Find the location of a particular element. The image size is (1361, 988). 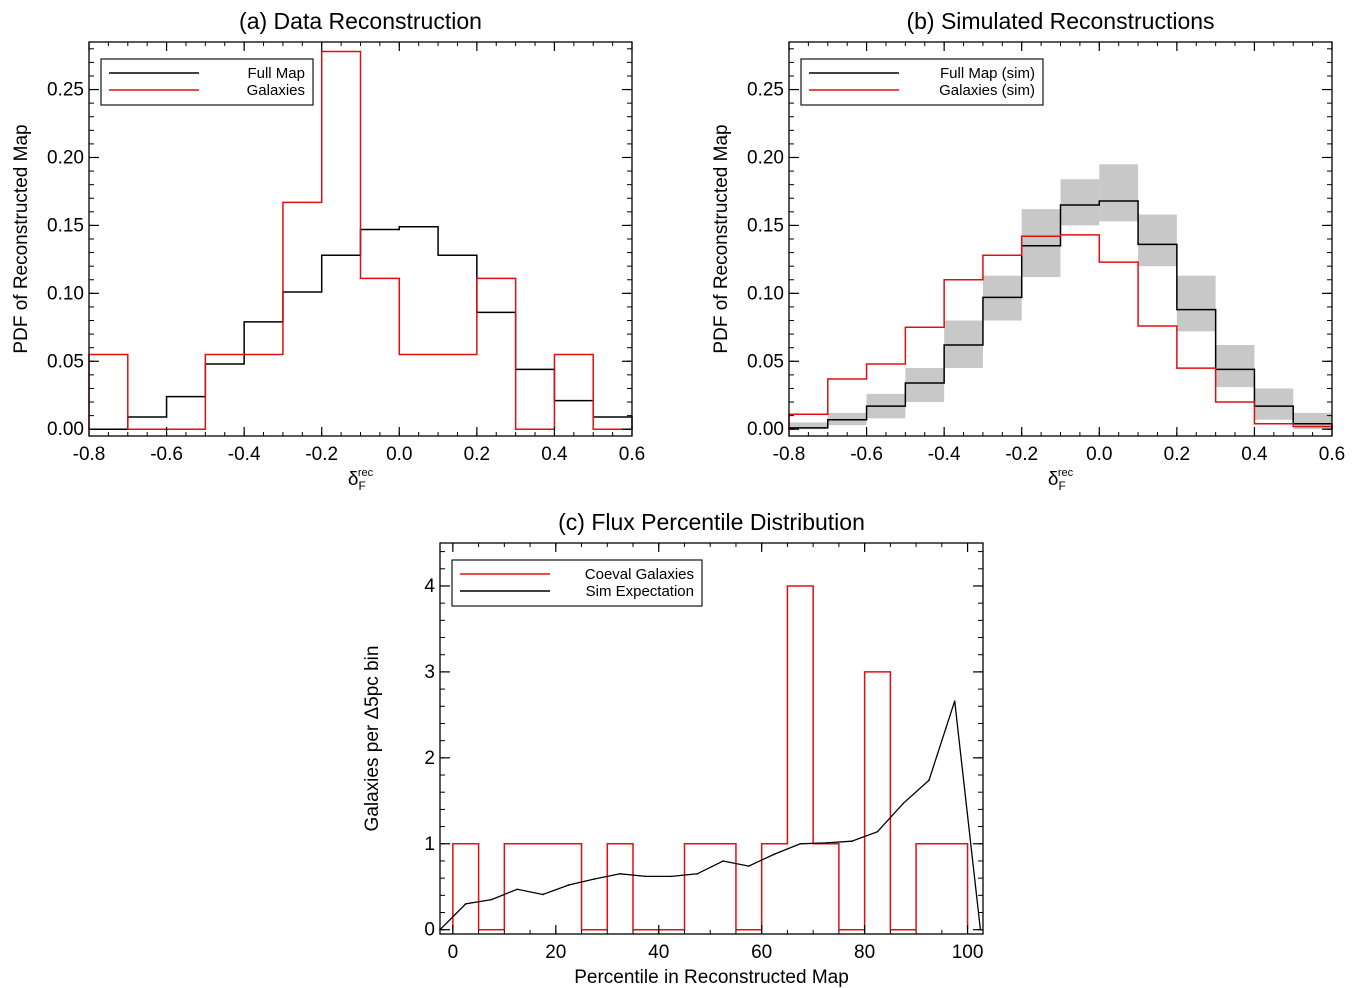

legend-label: Galaxies is located at coordinates (276, 90).